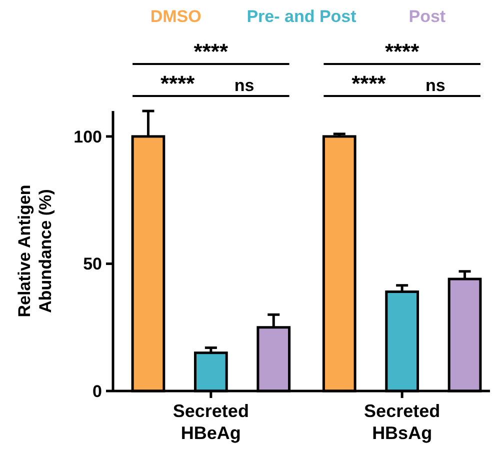 The image size is (494, 453). What do you see at coordinates (402, 422) in the screenshot?
I see `x-tick-label: Secreted HBsAg` at bounding box center [402, 422].